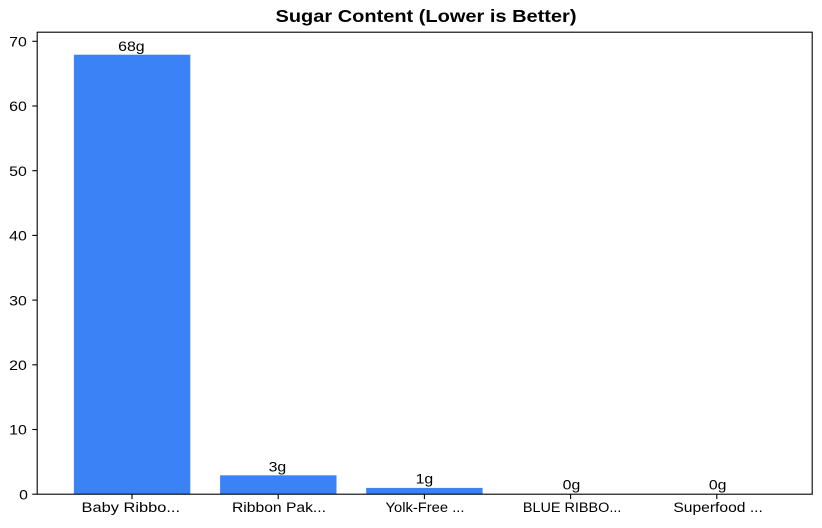 The image size is (822, 528). I want to click on svg-text: 3g, so click(278, 466).